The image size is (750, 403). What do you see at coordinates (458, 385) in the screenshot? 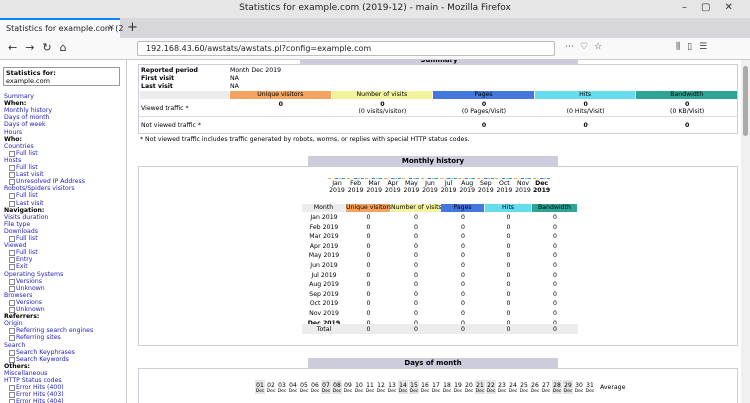
I see `day-label: 19` at bounding box center [458, 385].